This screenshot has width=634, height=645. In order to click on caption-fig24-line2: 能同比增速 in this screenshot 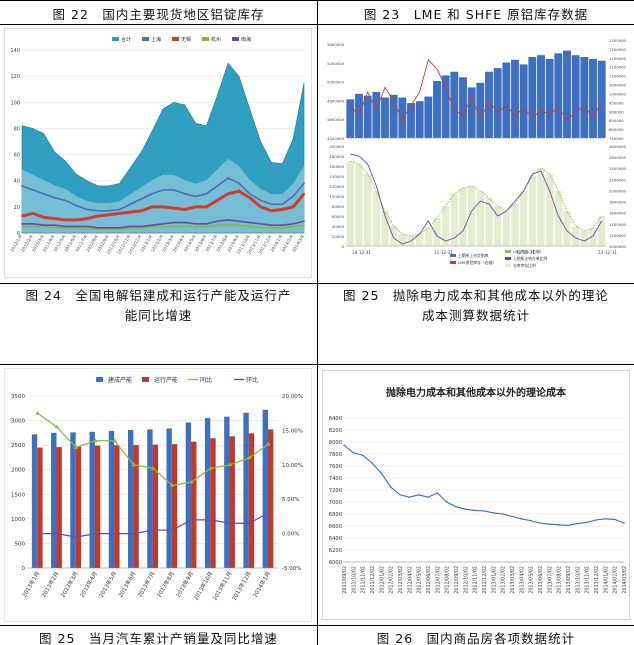, I will do `click(158, 315)`.